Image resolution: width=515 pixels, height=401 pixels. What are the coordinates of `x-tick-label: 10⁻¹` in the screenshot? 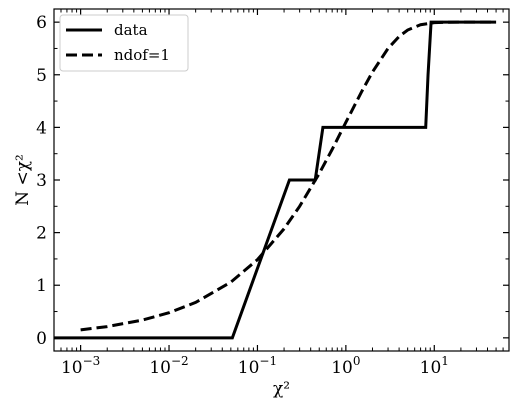 It's located at (257, 366).